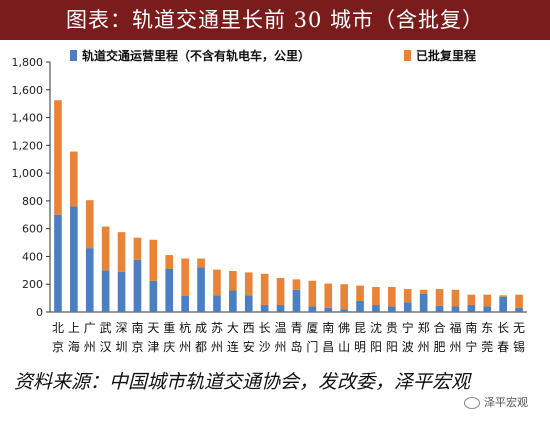 Image resolution: width=550 pixels, height=436 pixels. What do you see at coordinates (312, 328) in the screenshot?
I see `x-tick-label-line1: 厦` at bounding box center [312, 328].